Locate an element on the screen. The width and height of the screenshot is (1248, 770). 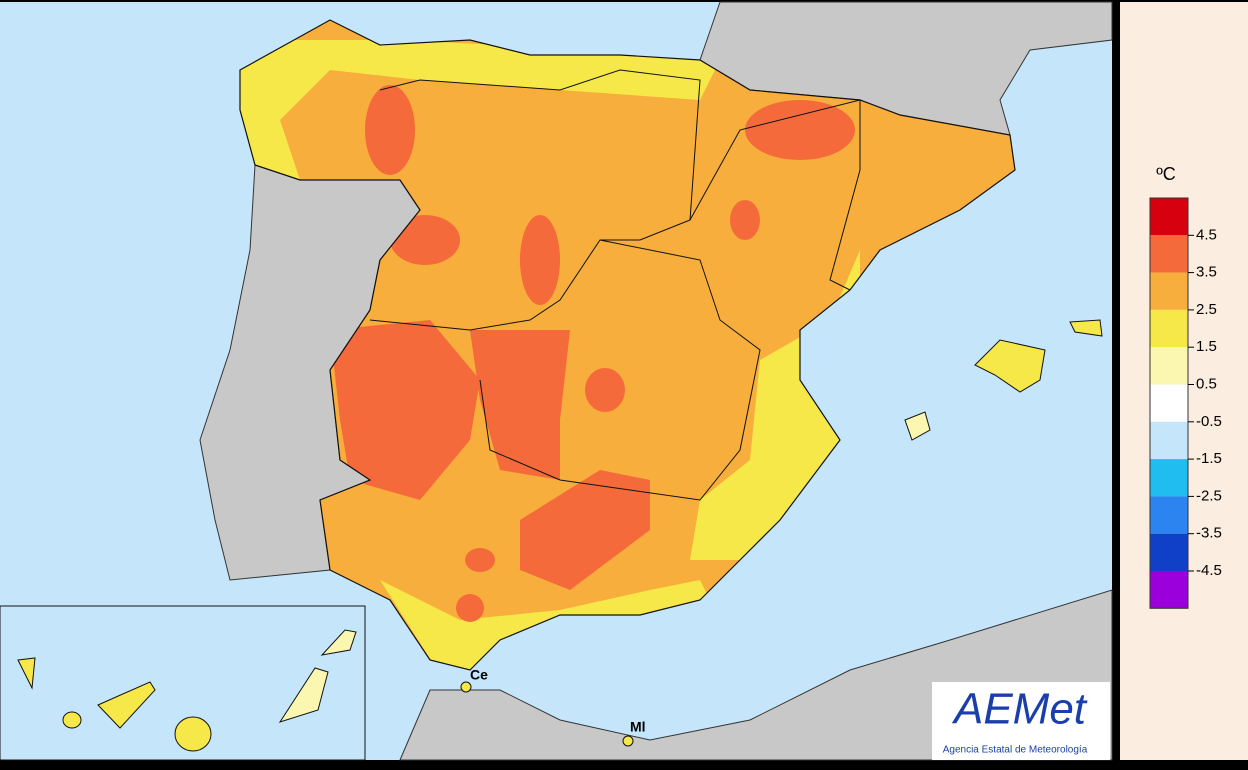
logo: AEMet Agencia Estatal de Meteorología is located at coordinates (1021, 721).